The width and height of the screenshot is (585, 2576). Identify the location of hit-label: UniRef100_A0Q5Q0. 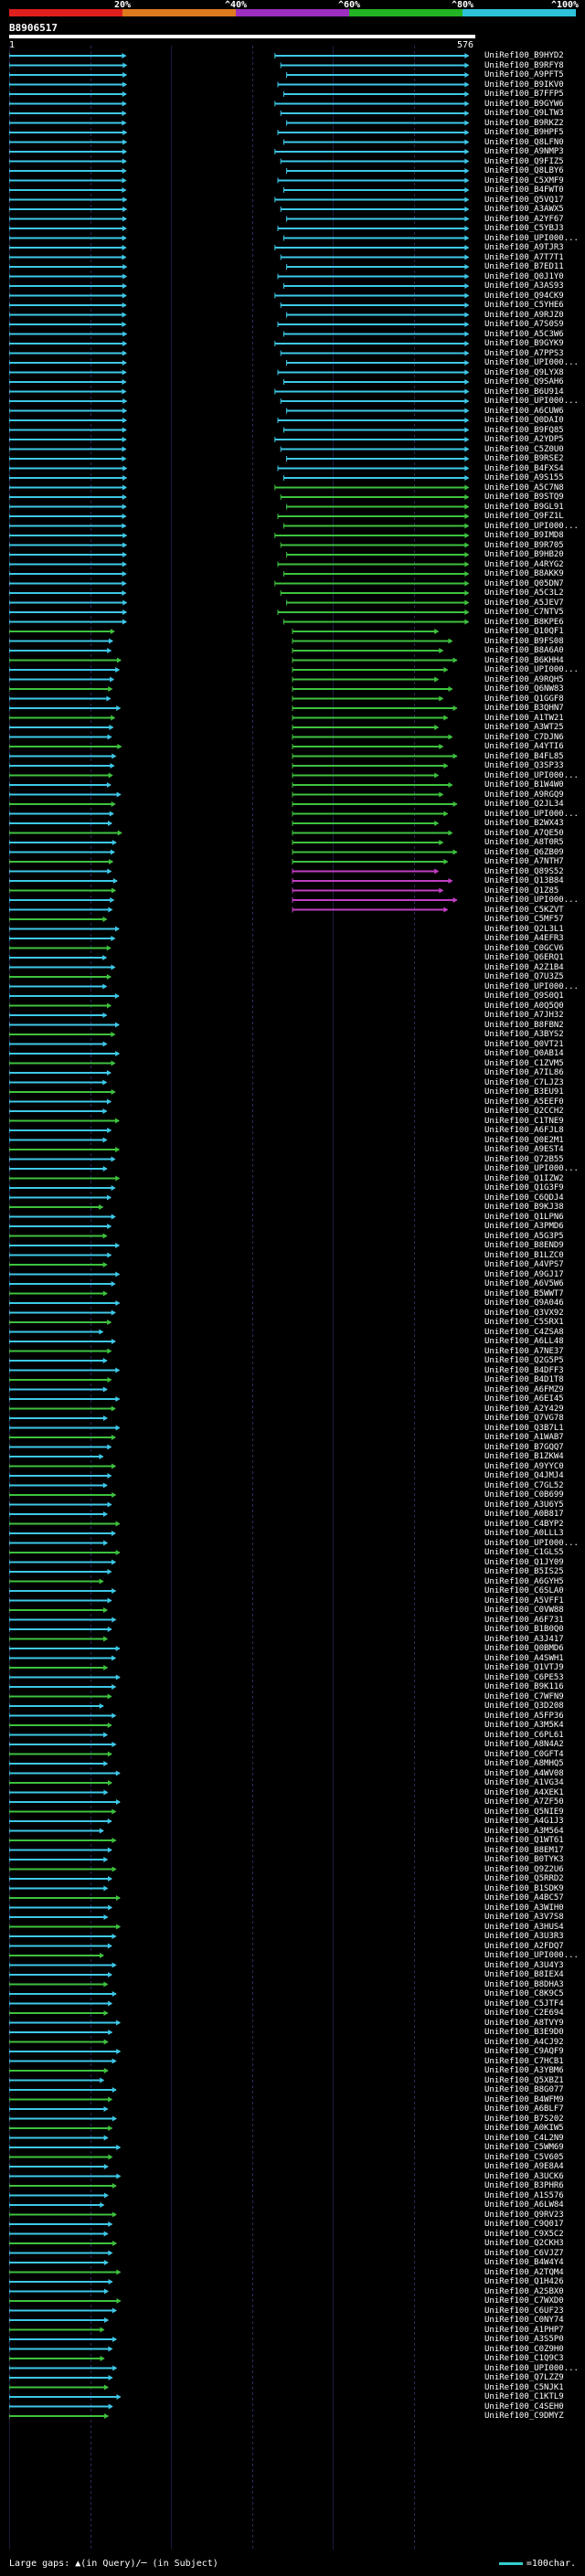
(524, 1006).